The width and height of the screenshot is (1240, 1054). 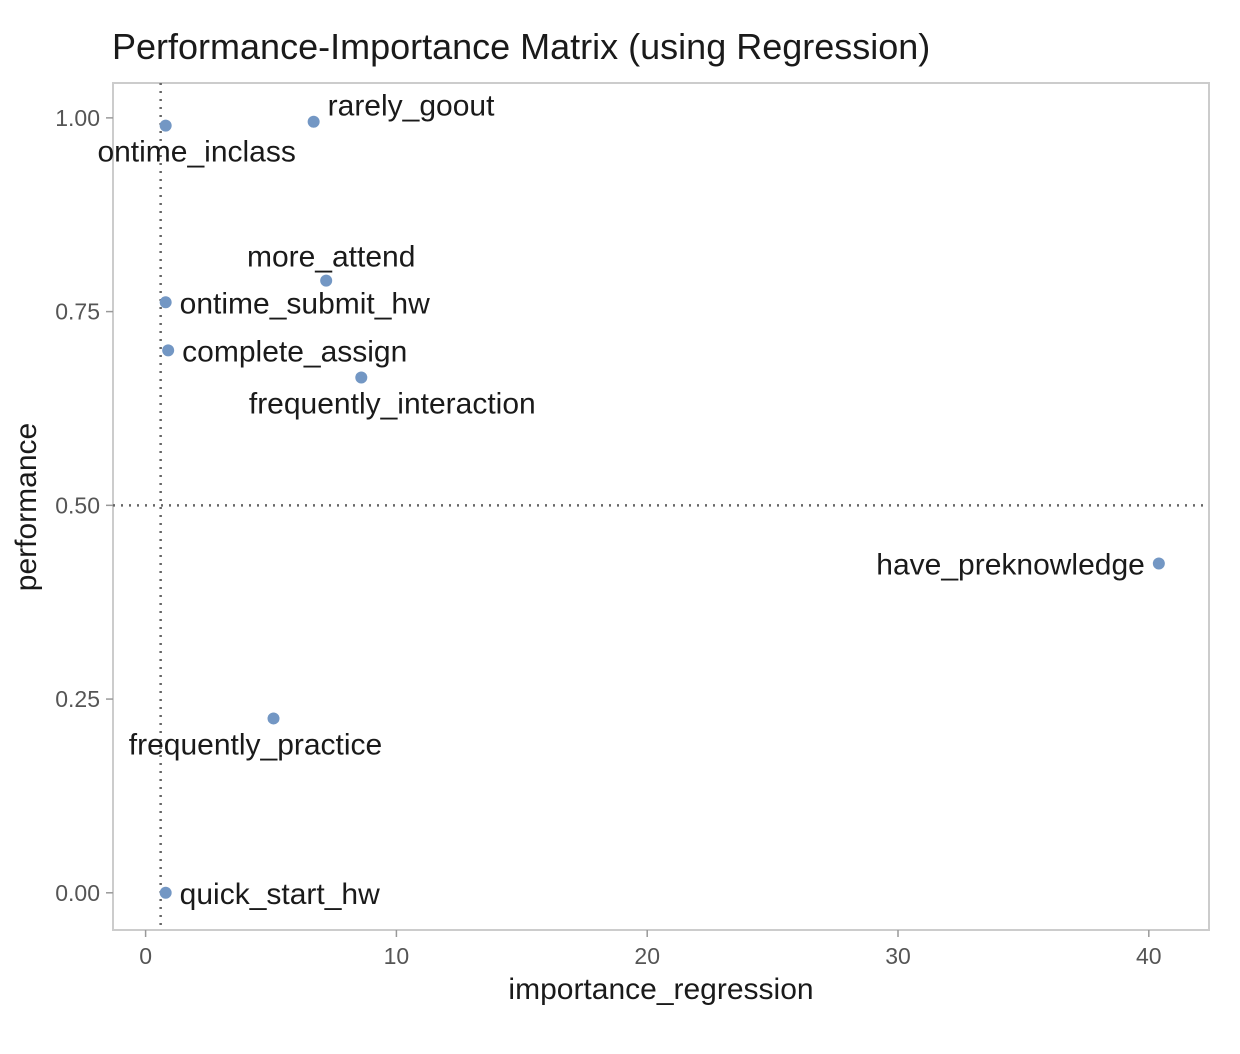 I want to click on x-tick-label: 40, so click(x=1149, y=956).